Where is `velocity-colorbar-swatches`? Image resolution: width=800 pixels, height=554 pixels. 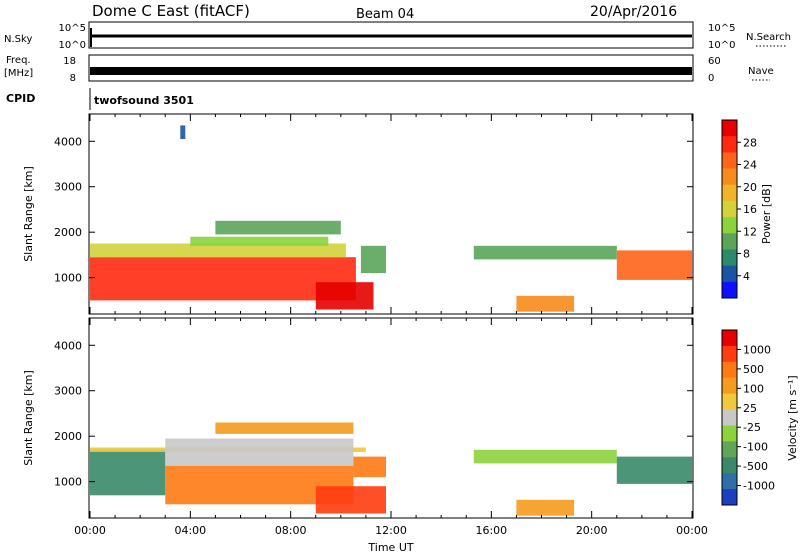
velocity-colorbar-swatches is located at coordinates (729, 418).